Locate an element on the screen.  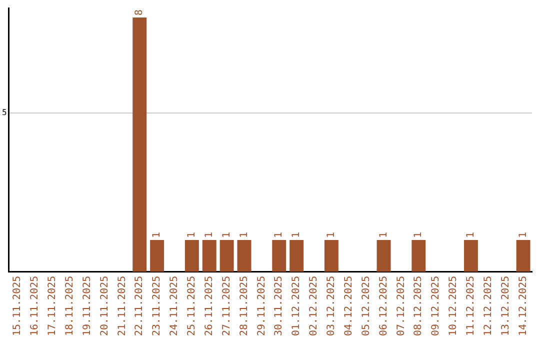
x-tick-label: 19.11.2025 is located at coordinates (87, 306).